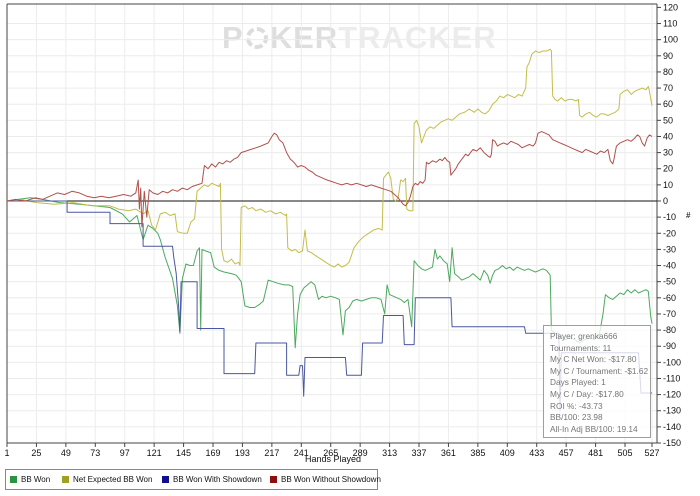 This screenshot has height=496, width=700. I want to click on tooltip-line: My C Net Won: -$17.80, so click(593, 359).